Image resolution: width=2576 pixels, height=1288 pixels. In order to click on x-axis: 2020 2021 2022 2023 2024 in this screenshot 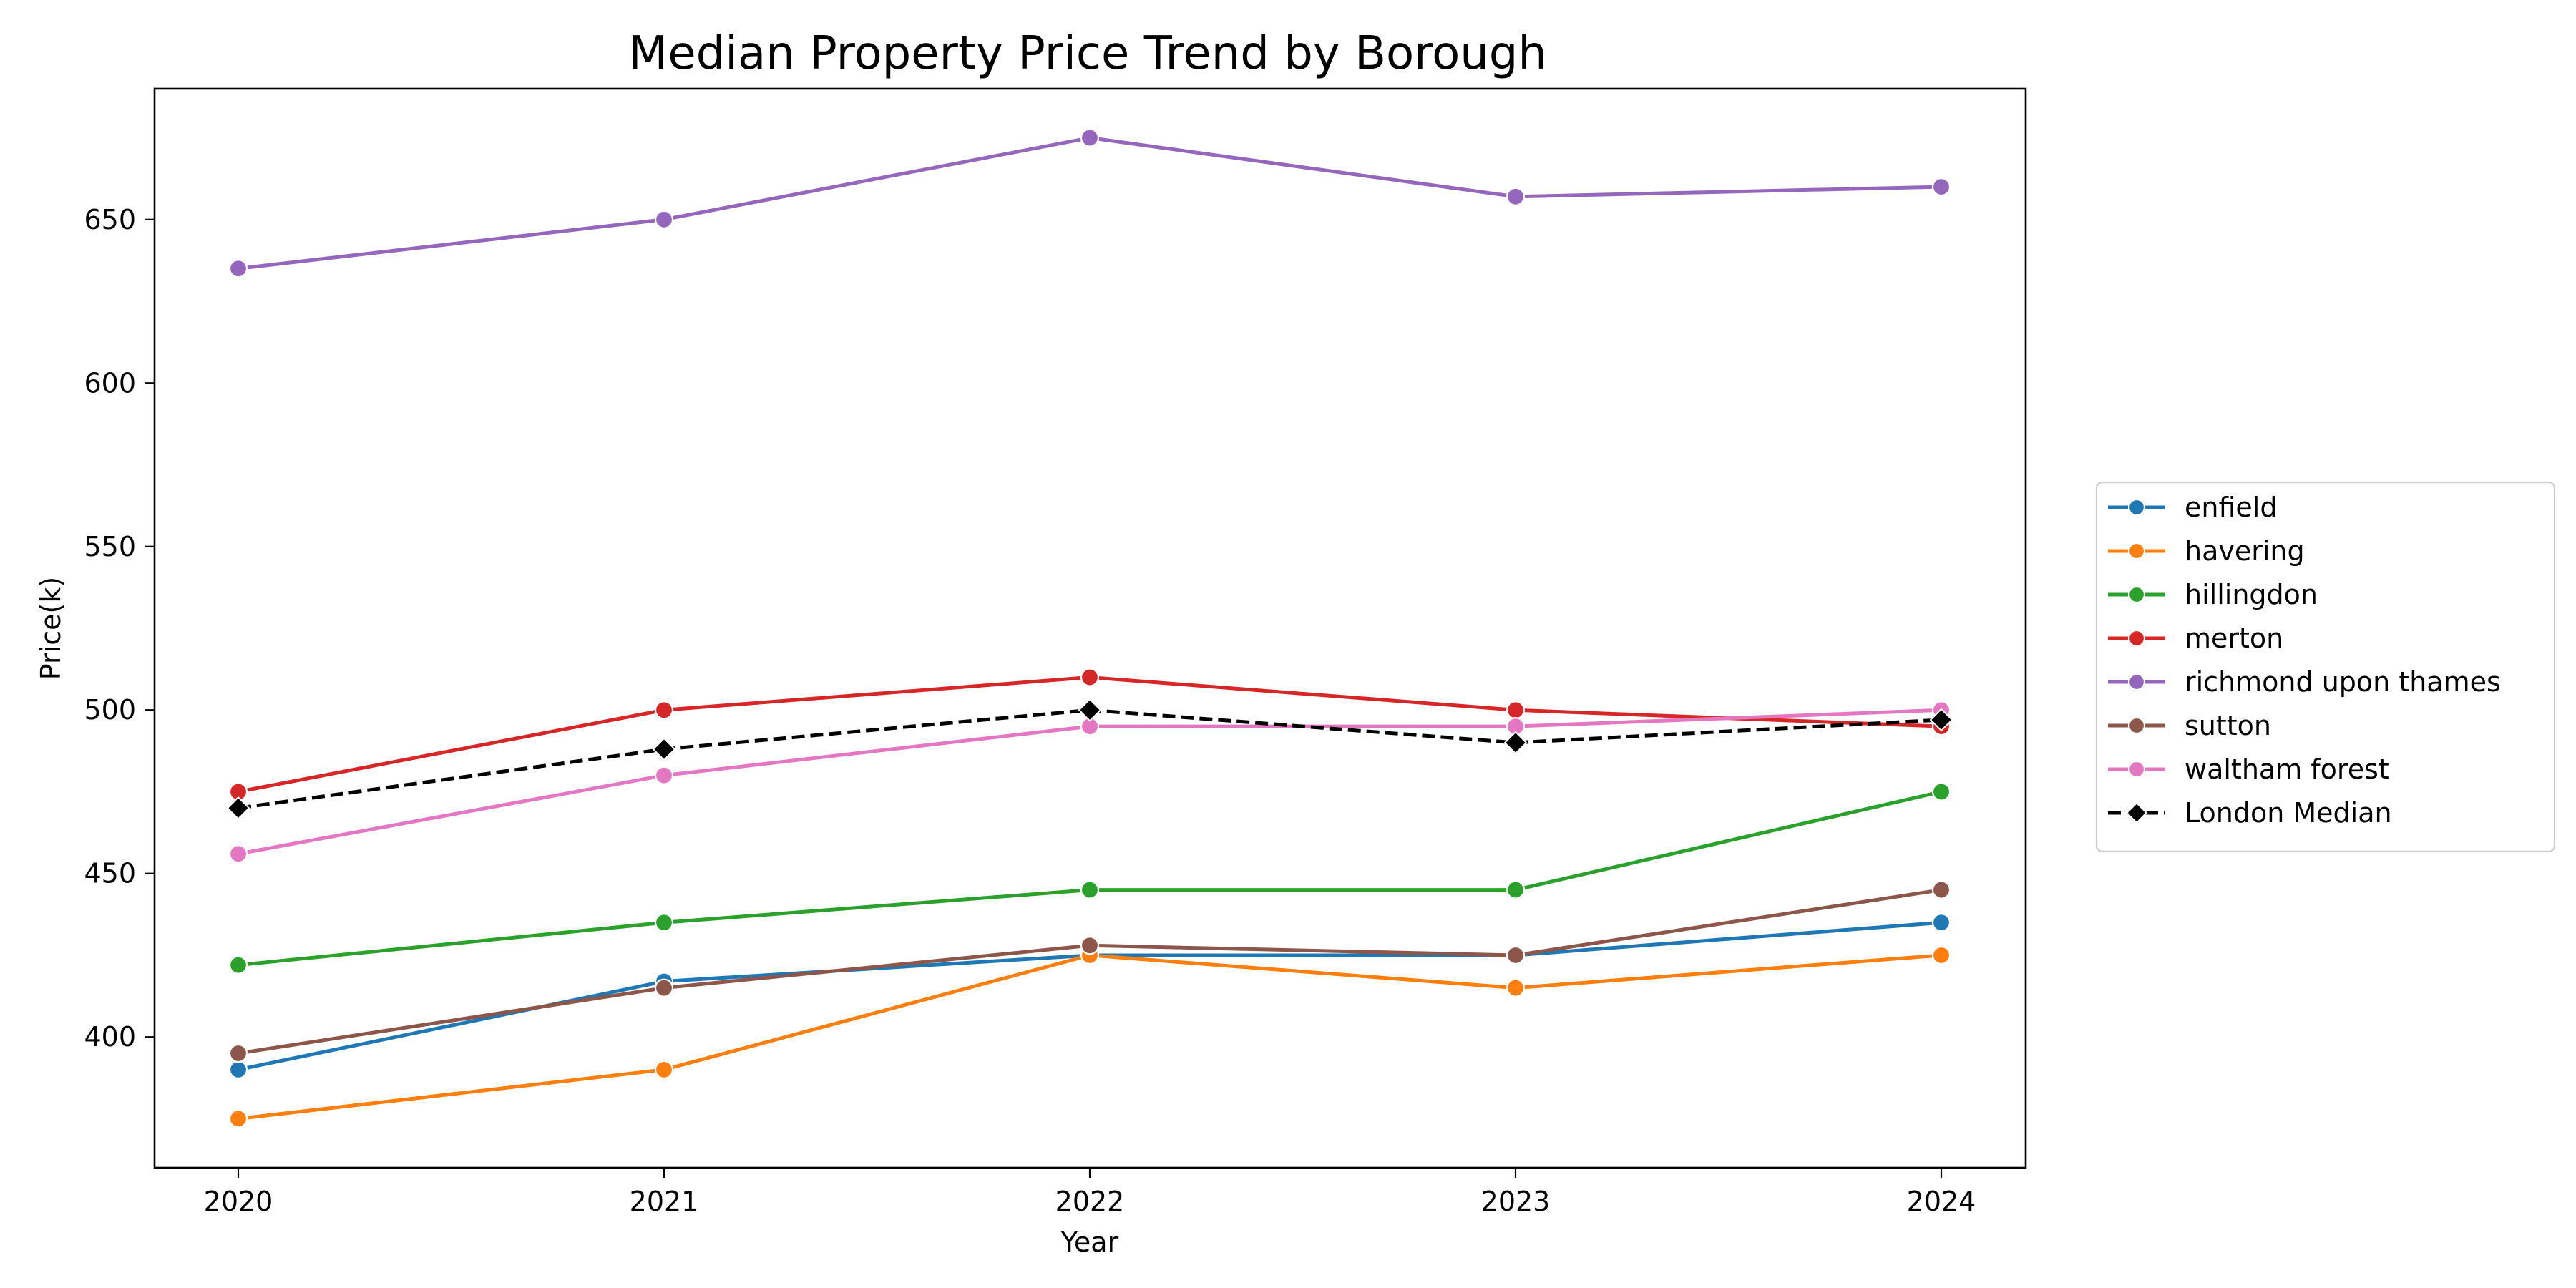, I will do `click(1090, 1192)`.